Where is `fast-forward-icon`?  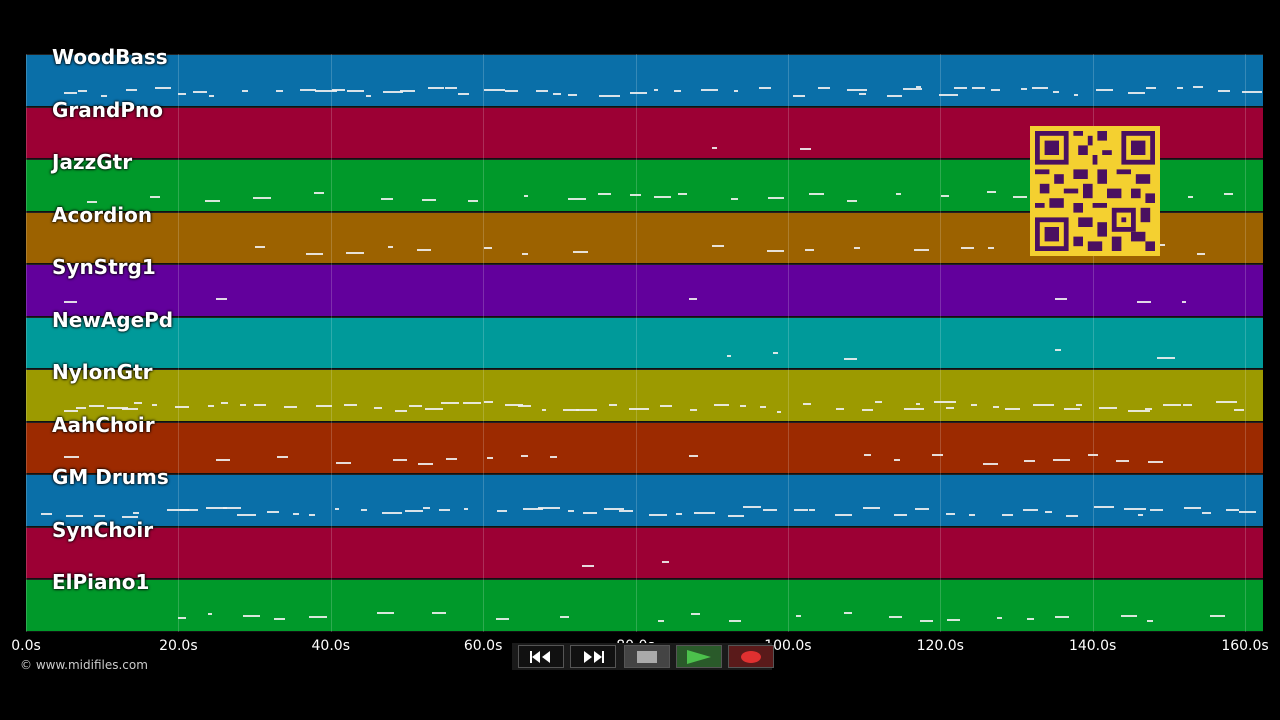
fast-forward-icon is located at coordinates (594, 656).